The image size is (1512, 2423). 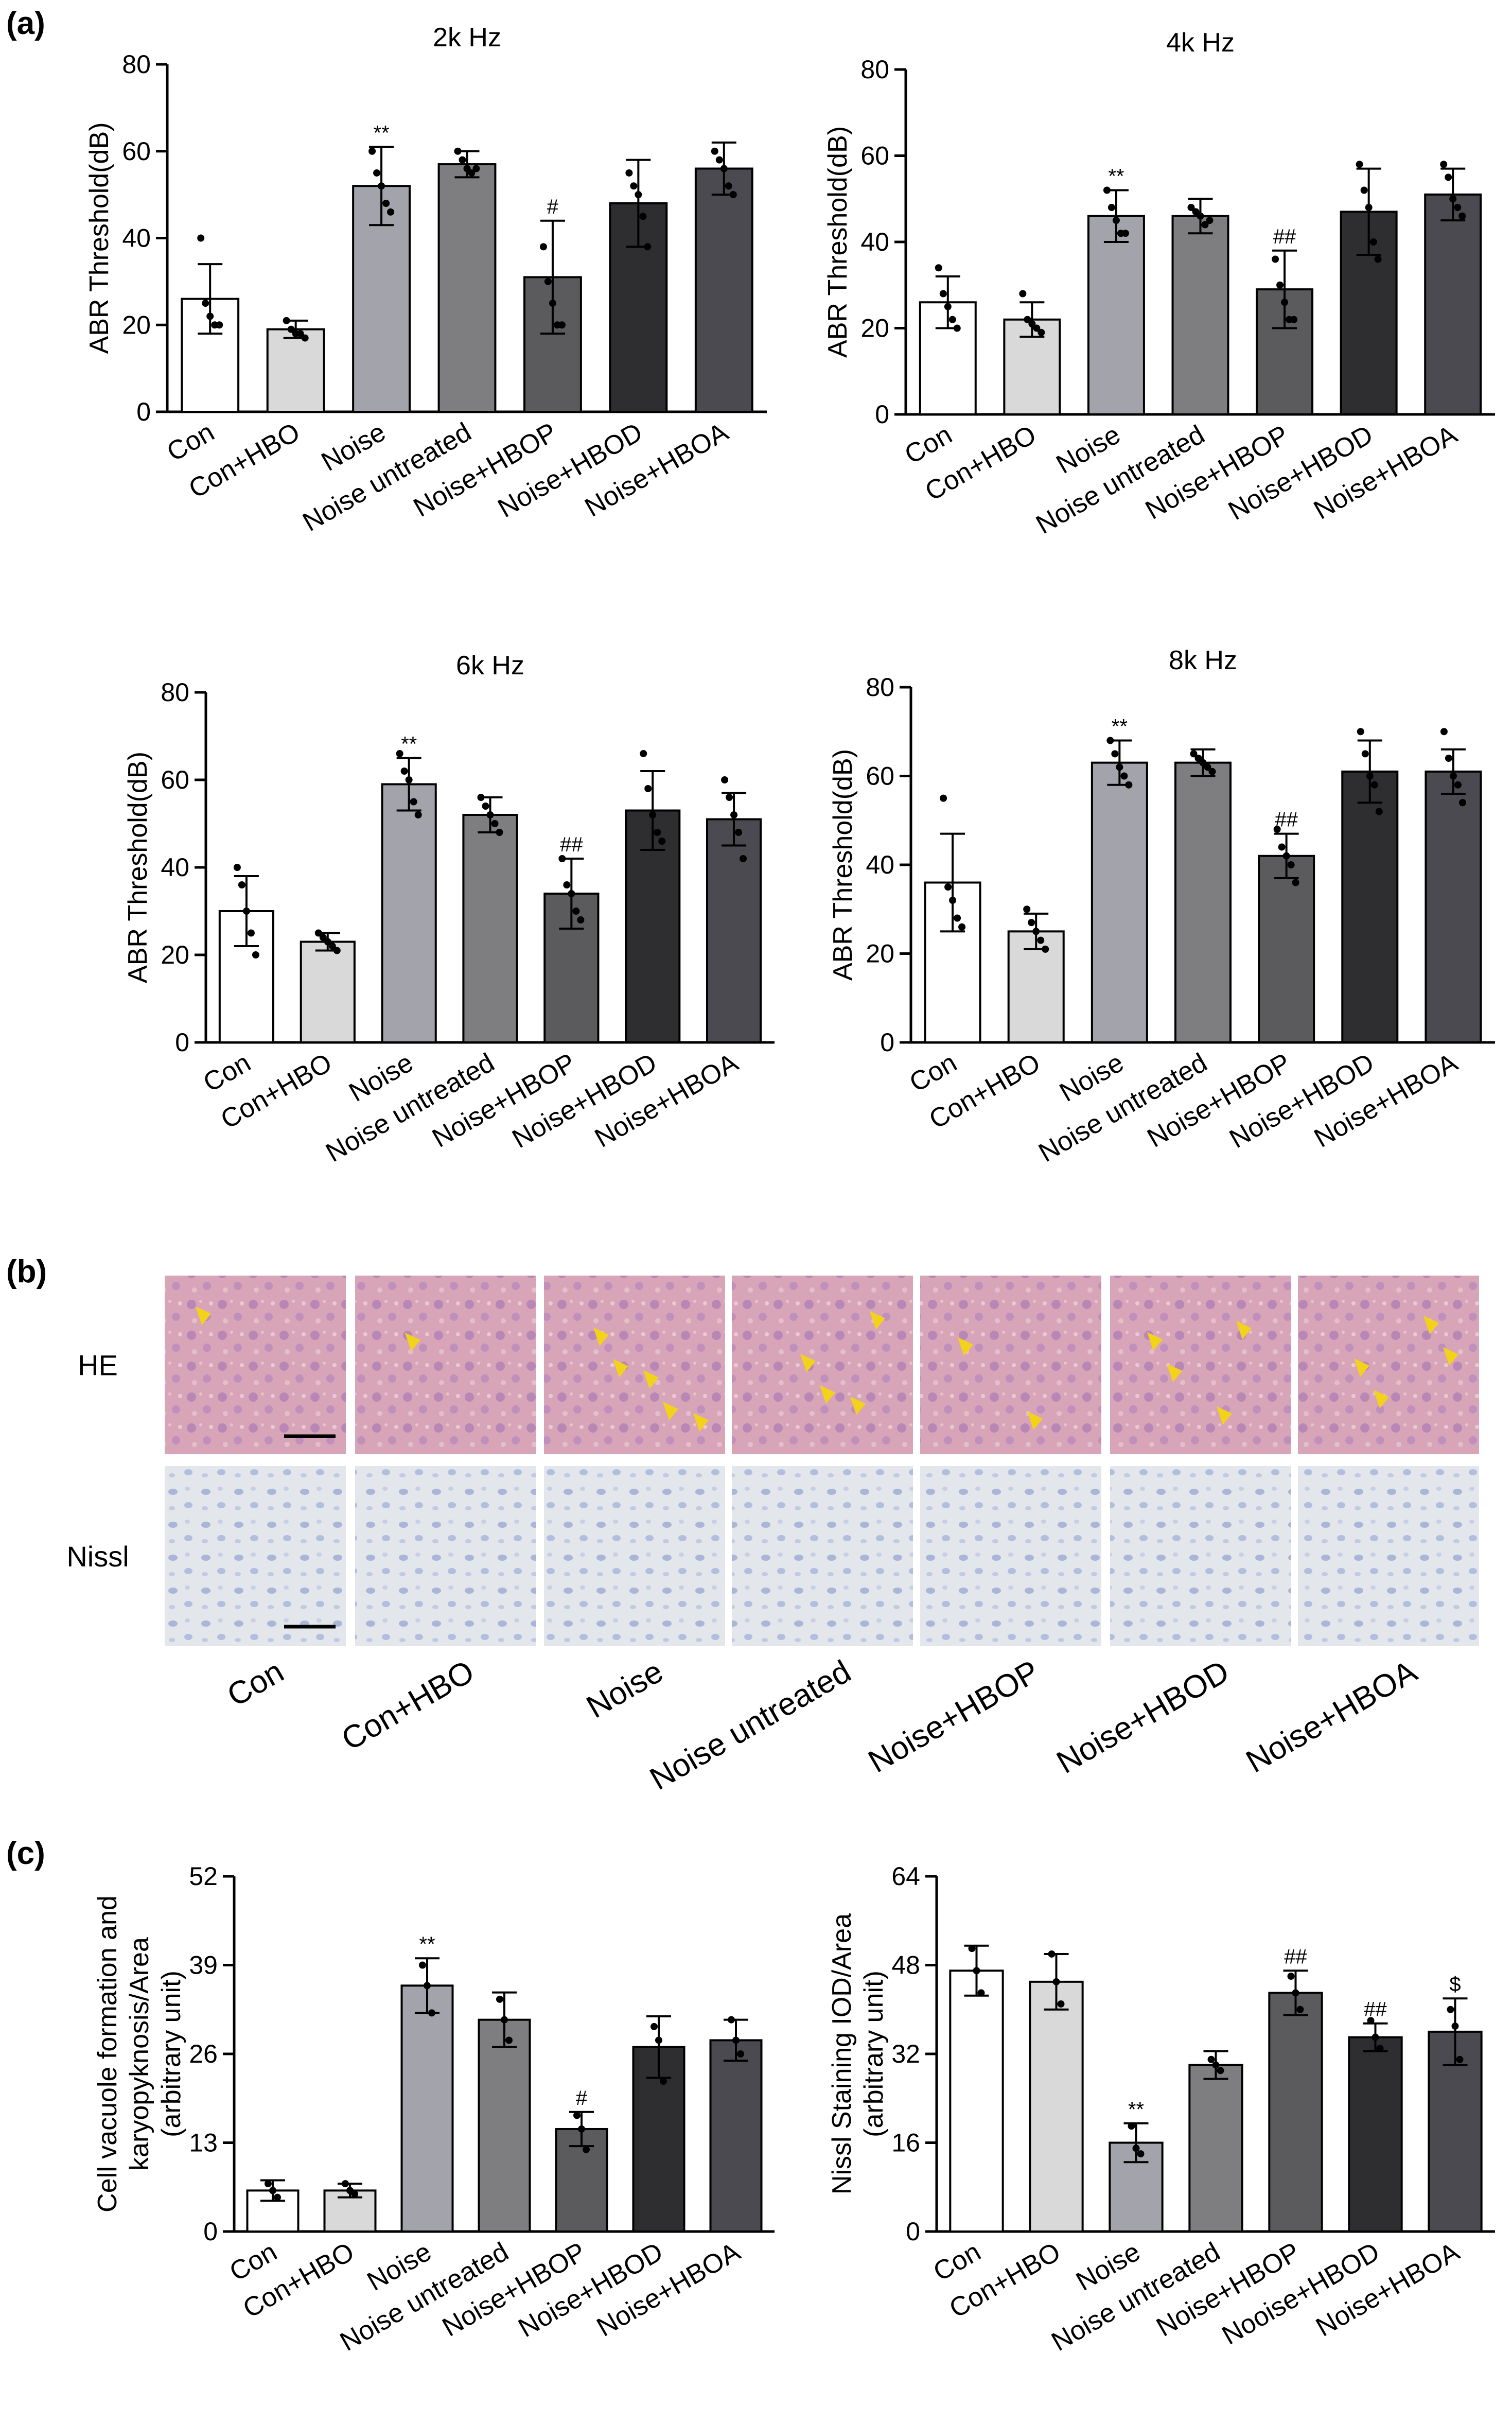 I want to click on y-tick-label: 60, so click(x=880, y=777).